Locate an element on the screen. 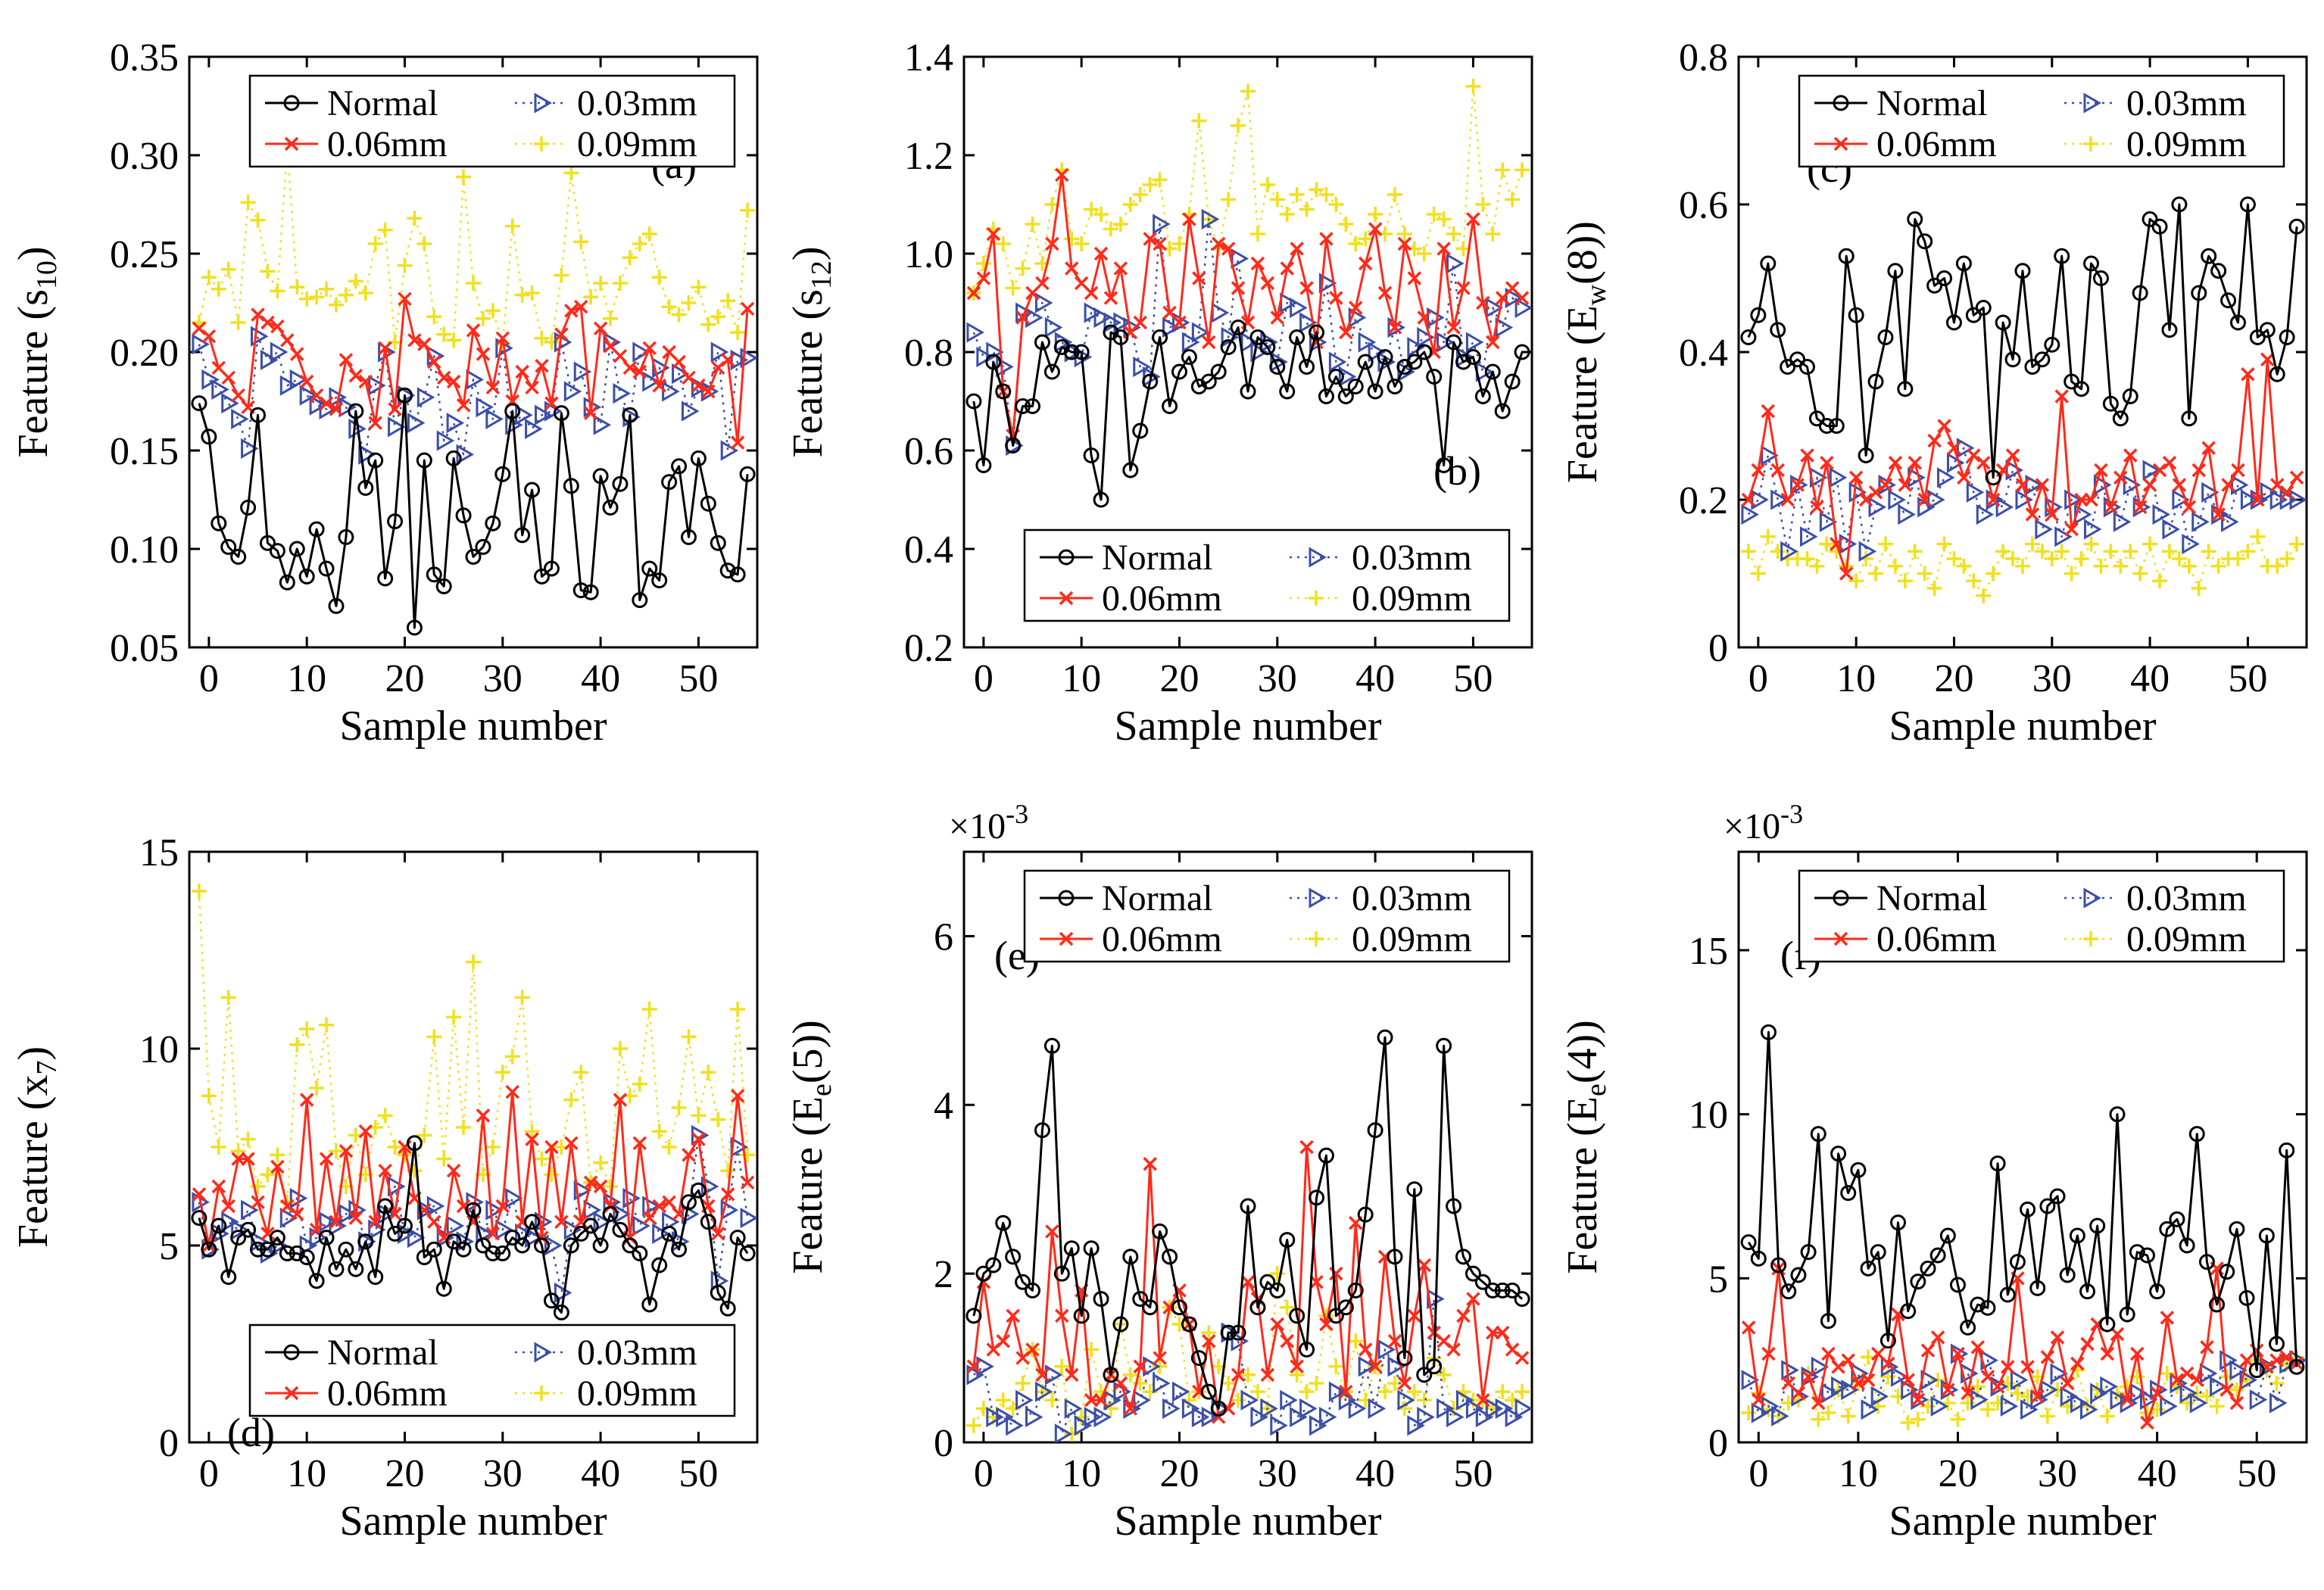  legend-marker is located at coordinates (2092, 898).